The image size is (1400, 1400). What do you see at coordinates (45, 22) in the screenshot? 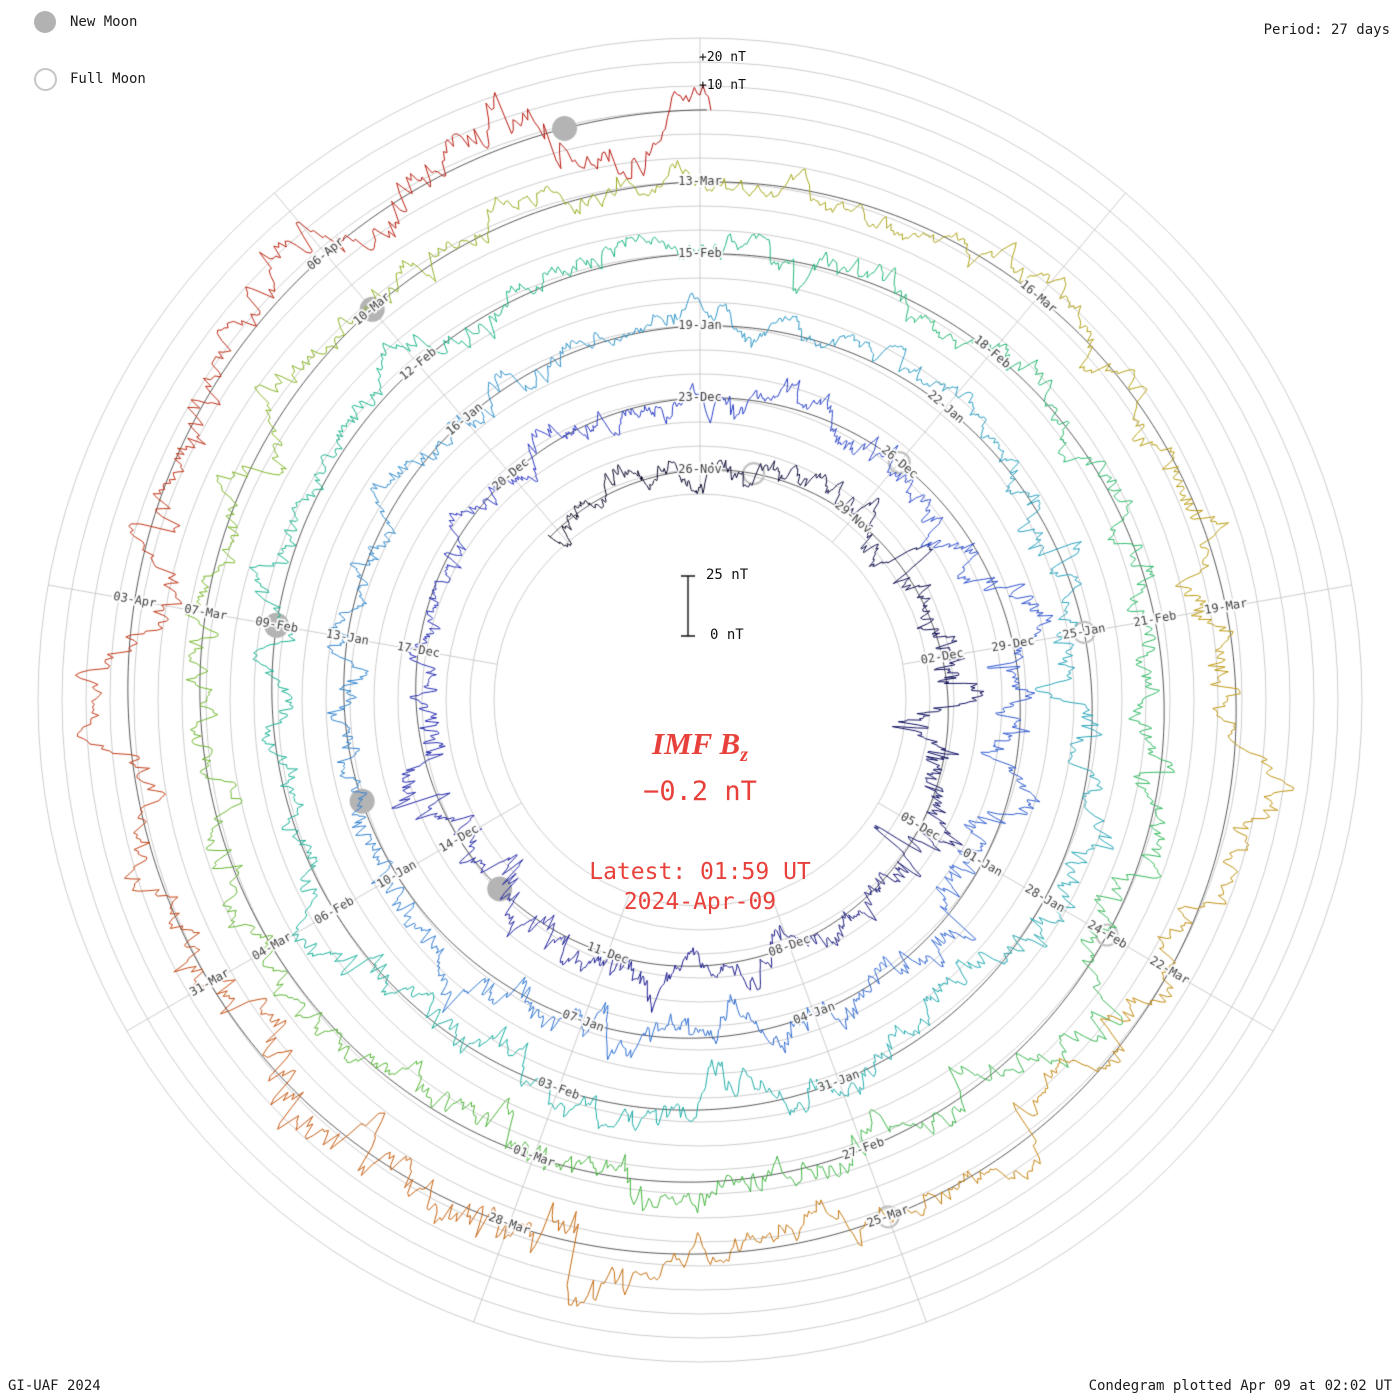
I see `new-moon-icon` at bounding box center [45, 22].